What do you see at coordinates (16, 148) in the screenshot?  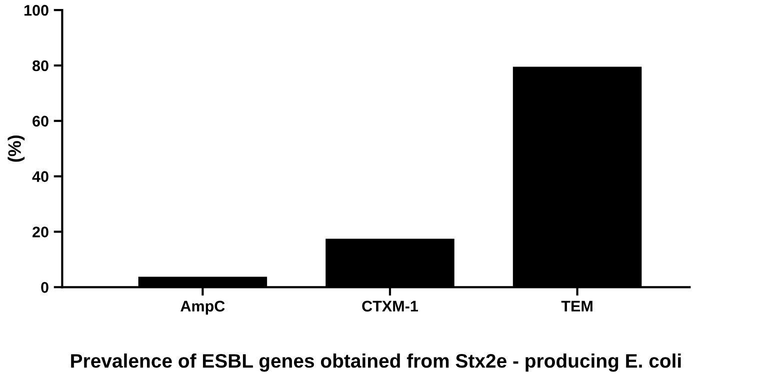 I see `y-axis-title: (%)` at bounding box center [16, 148].